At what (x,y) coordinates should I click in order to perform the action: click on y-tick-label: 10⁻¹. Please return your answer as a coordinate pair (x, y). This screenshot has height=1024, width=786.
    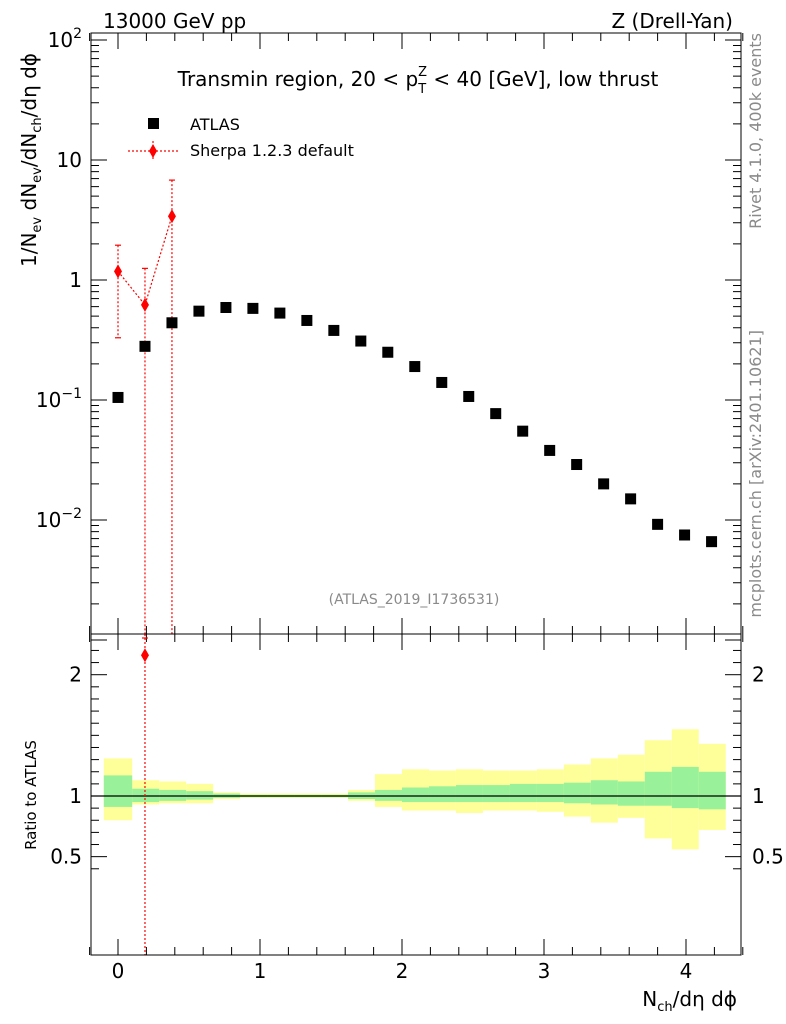
    Looking at the image, I should click on (59, 399).